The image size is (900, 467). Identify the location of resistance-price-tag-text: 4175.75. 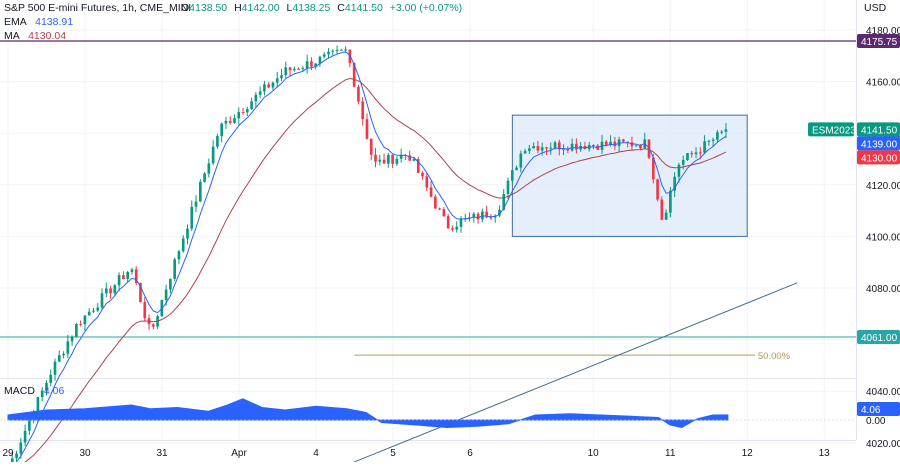
(879, 42).